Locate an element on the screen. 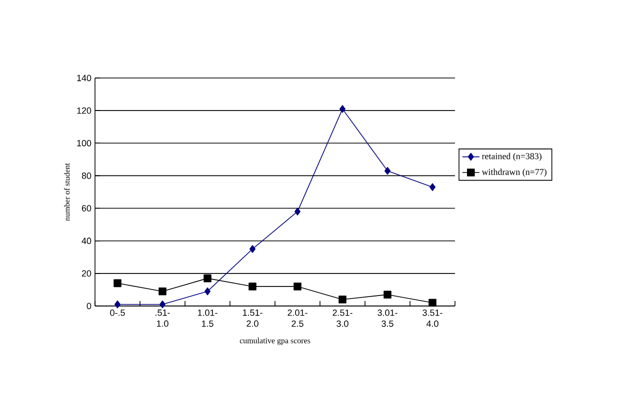  y-tick-label: 40 is located at coordinates (87, 241).